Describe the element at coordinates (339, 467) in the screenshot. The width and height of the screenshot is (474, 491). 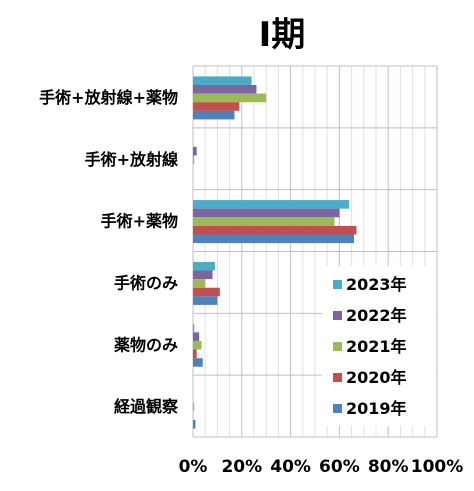
I see `x-tick-label: 60%` at that location.